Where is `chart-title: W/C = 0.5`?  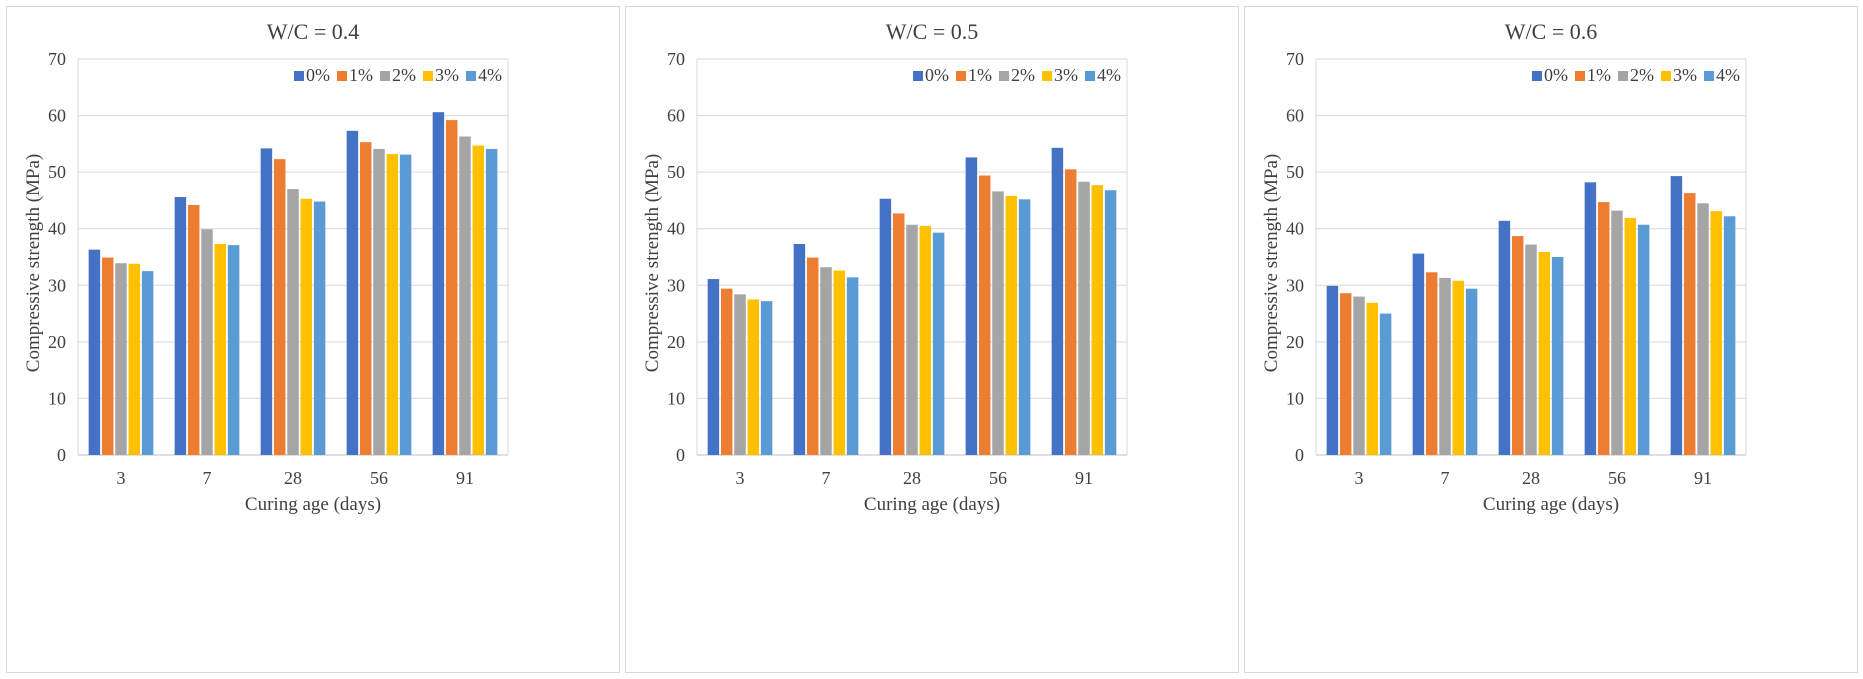
chart-title: W/C = 0.5 is located at coordinates (932, 31).